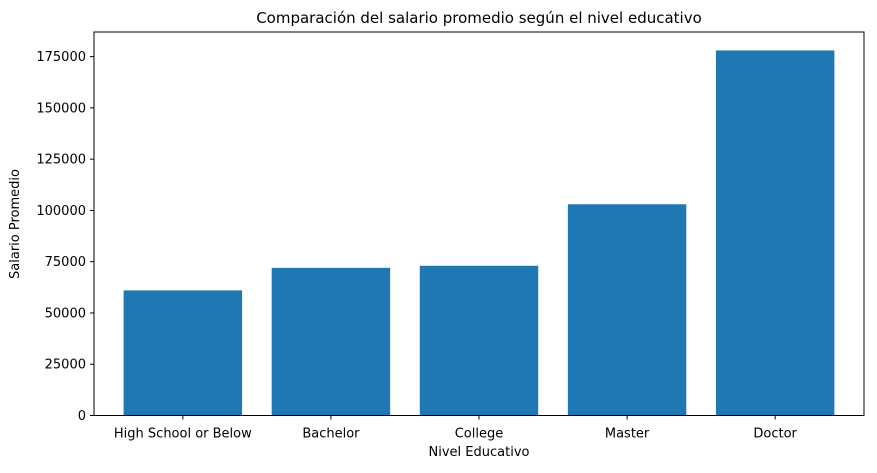 The width and height of the screenshot is (877, 473). I want to click on x-tick-label: Doctor, so click(775, 434).